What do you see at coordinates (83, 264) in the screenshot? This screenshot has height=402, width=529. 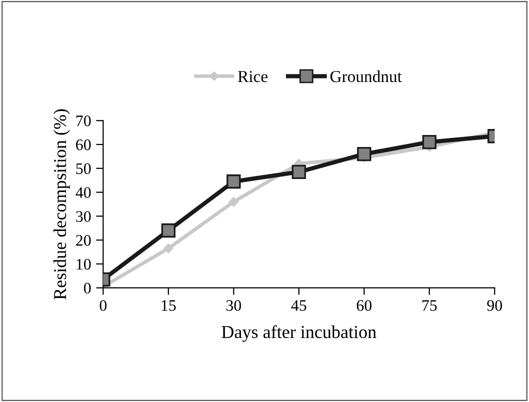 I see `y-tick-label: 10` at bounding box center [83, 264].